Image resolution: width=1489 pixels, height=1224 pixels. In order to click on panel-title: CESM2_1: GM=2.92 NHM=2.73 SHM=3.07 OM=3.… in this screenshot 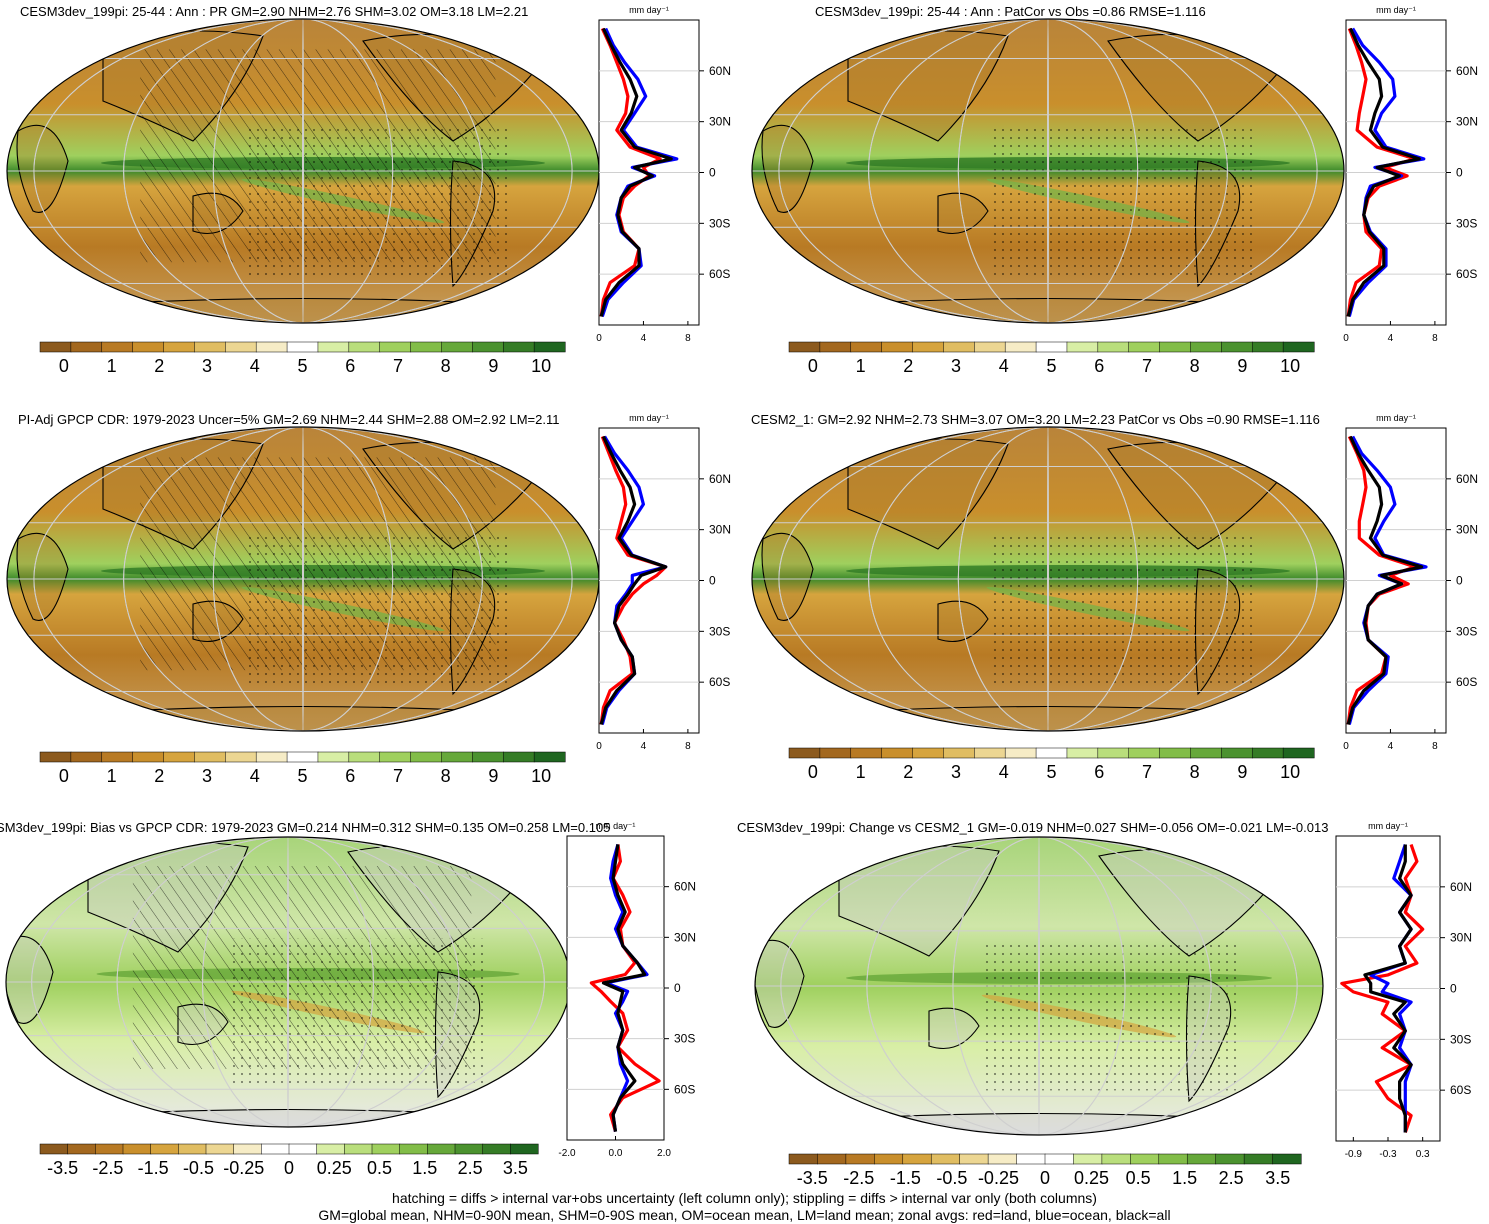, I will do `click(1035, 419)`.